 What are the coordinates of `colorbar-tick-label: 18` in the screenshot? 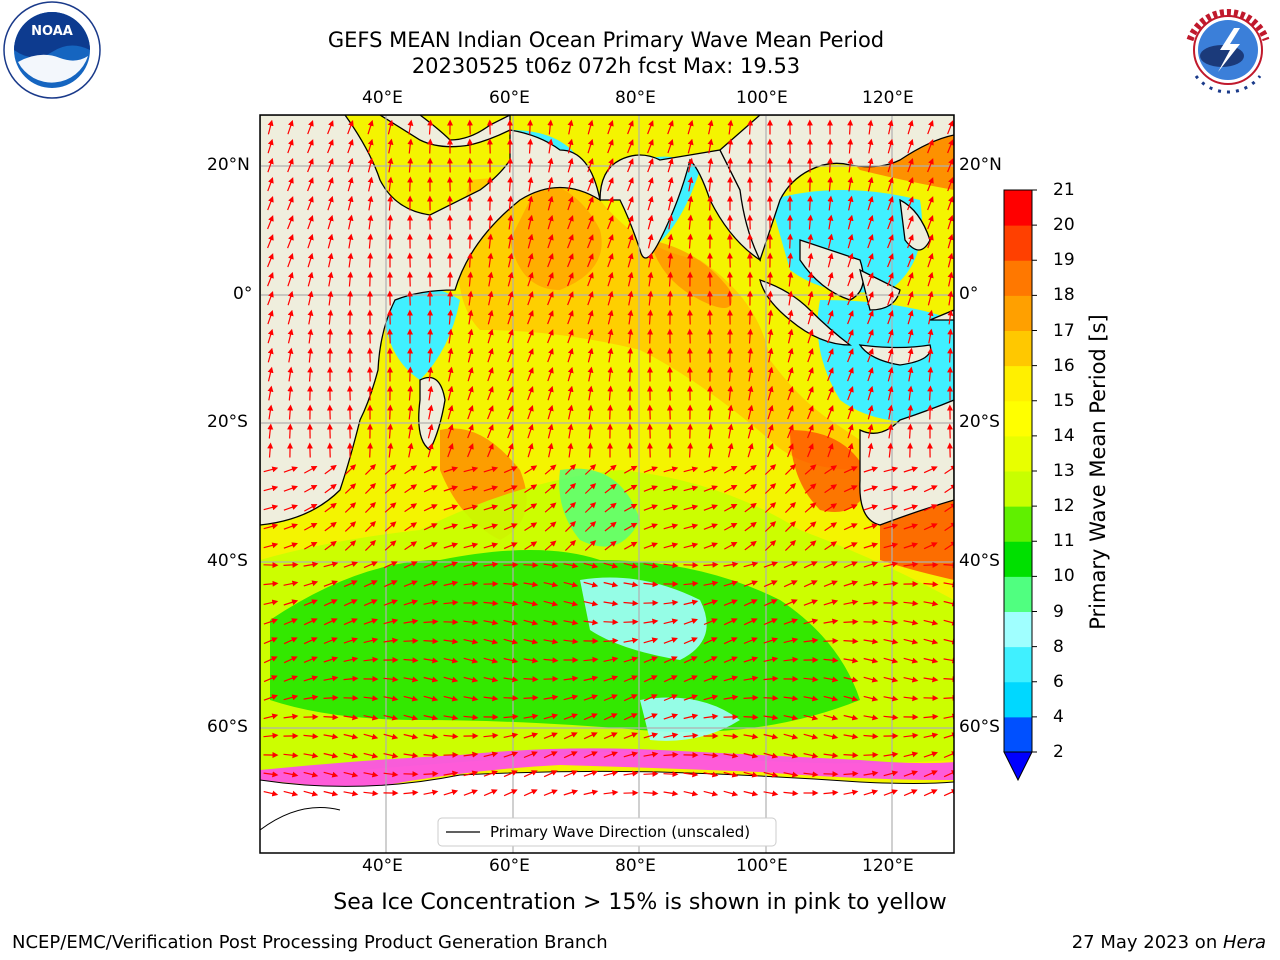 It's located at (1064, 295).